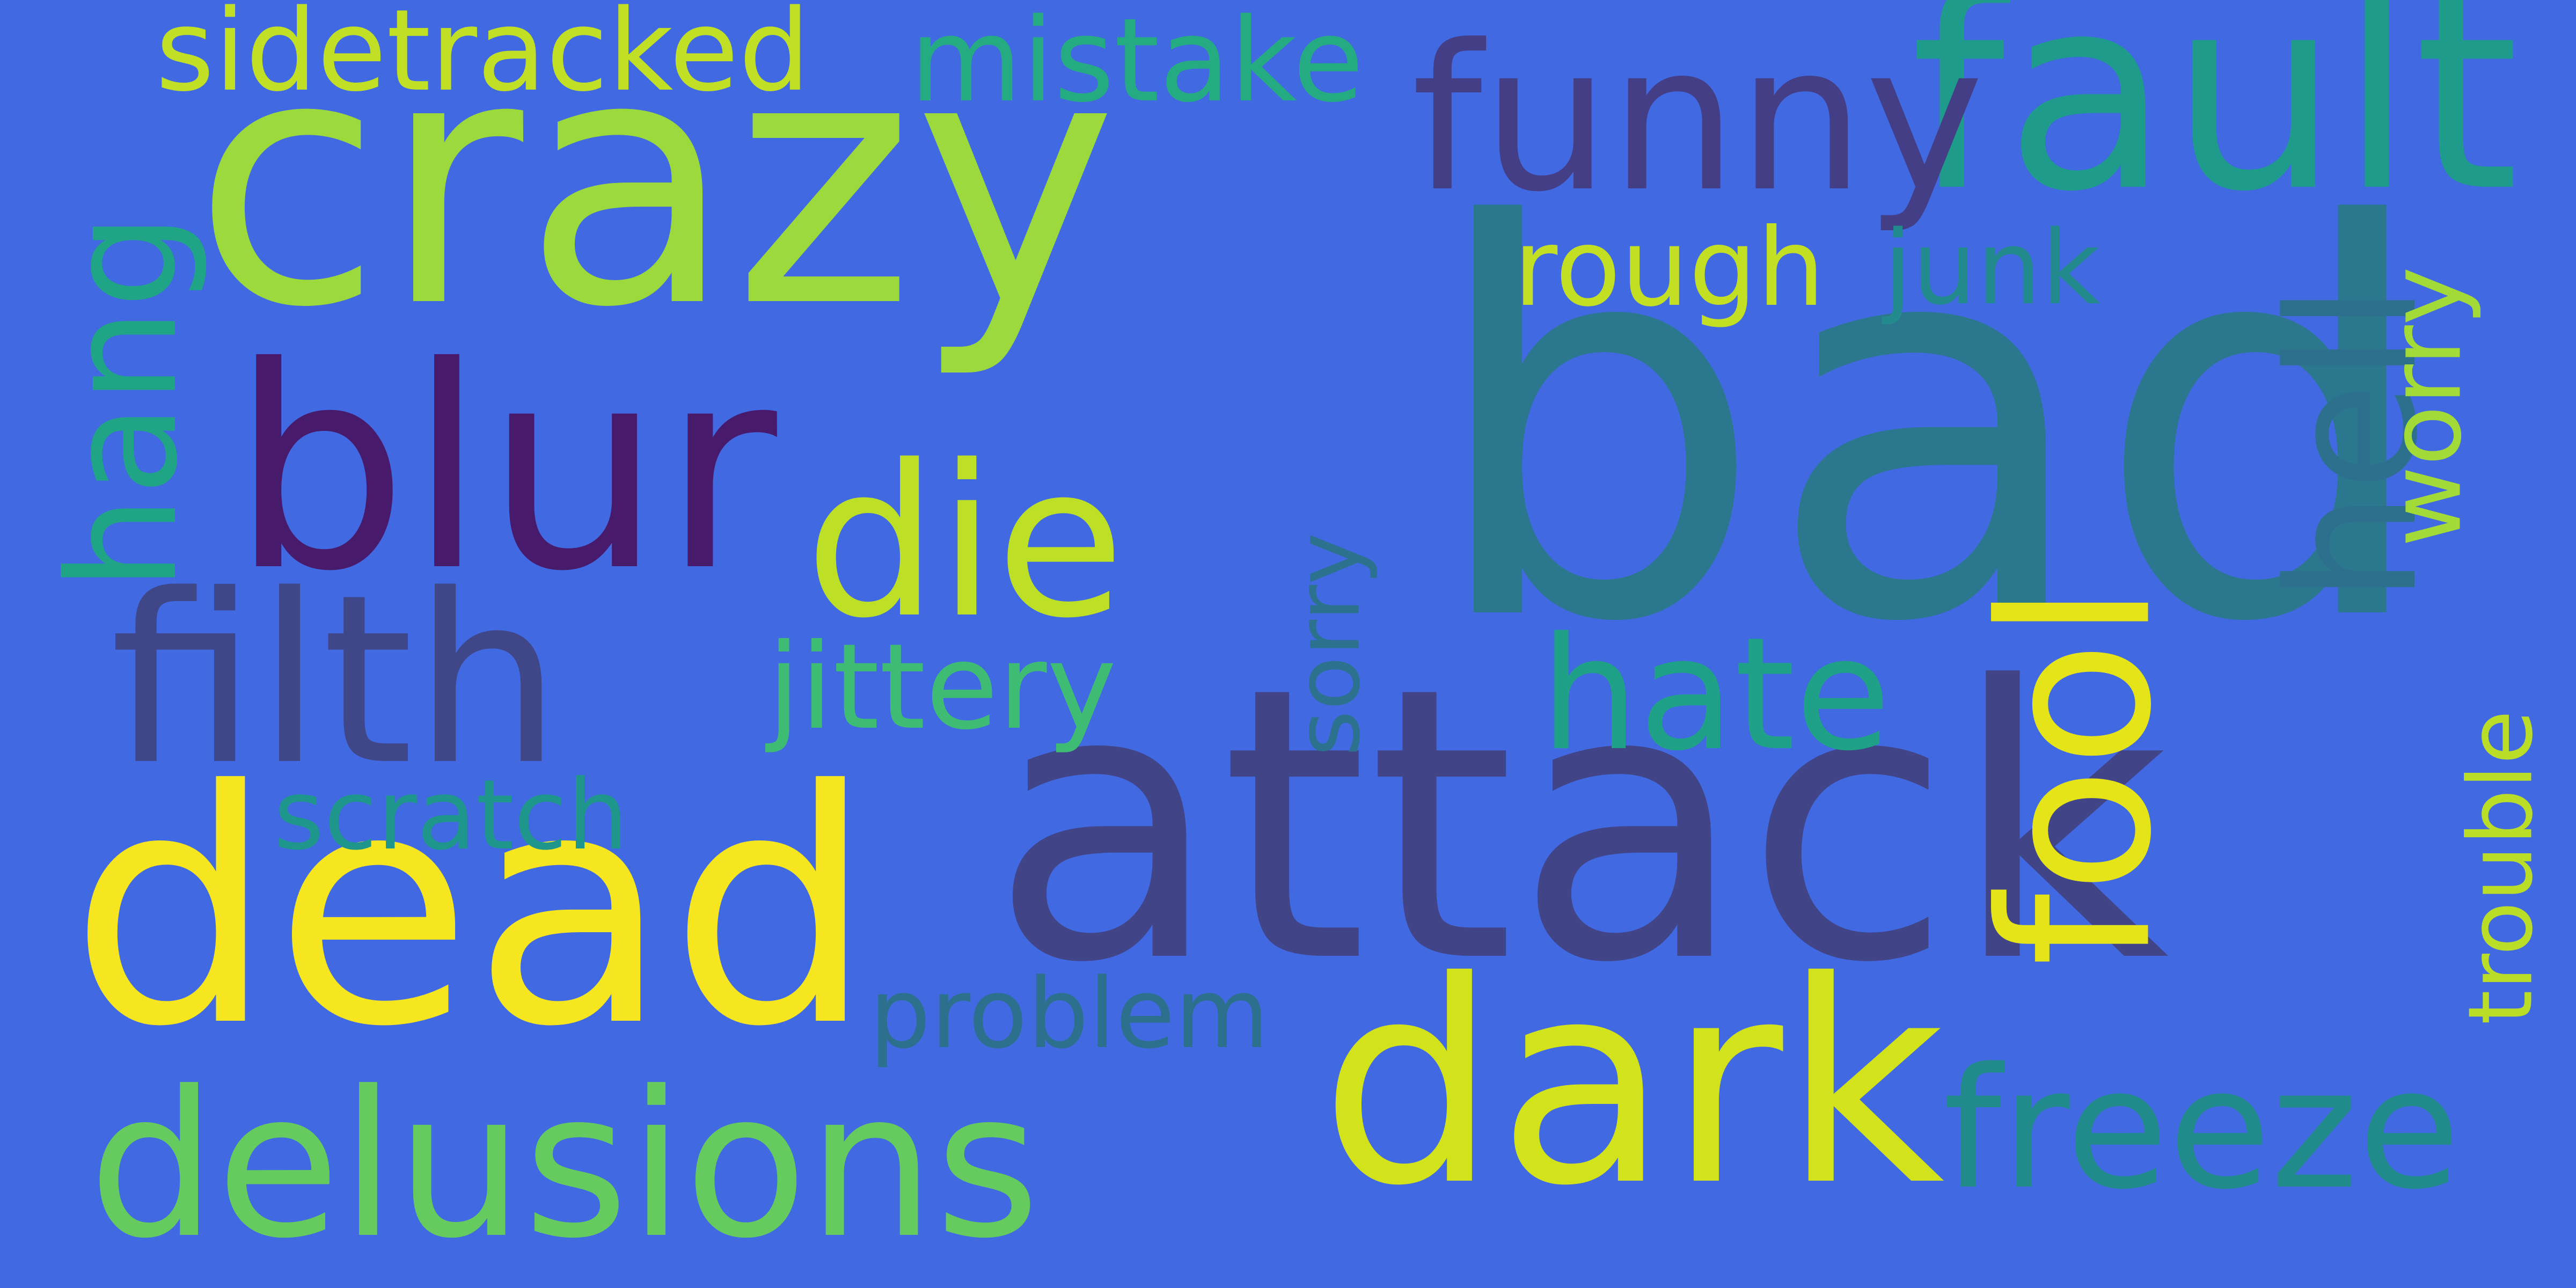 This screenshot has width=2576, height=1288. What do you see at coordinates (1069, 1014) in the screenshot?
I see `word-problem: problem` at bounding box center [1069, 1014].